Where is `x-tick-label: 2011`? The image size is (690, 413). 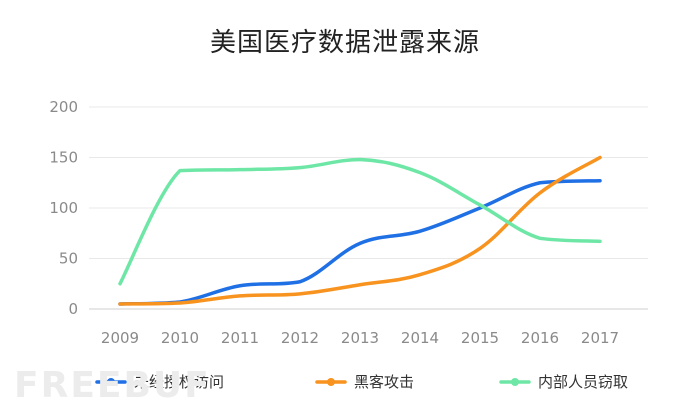
x-tick-label: 2011 is located at coordinates (240, 338).